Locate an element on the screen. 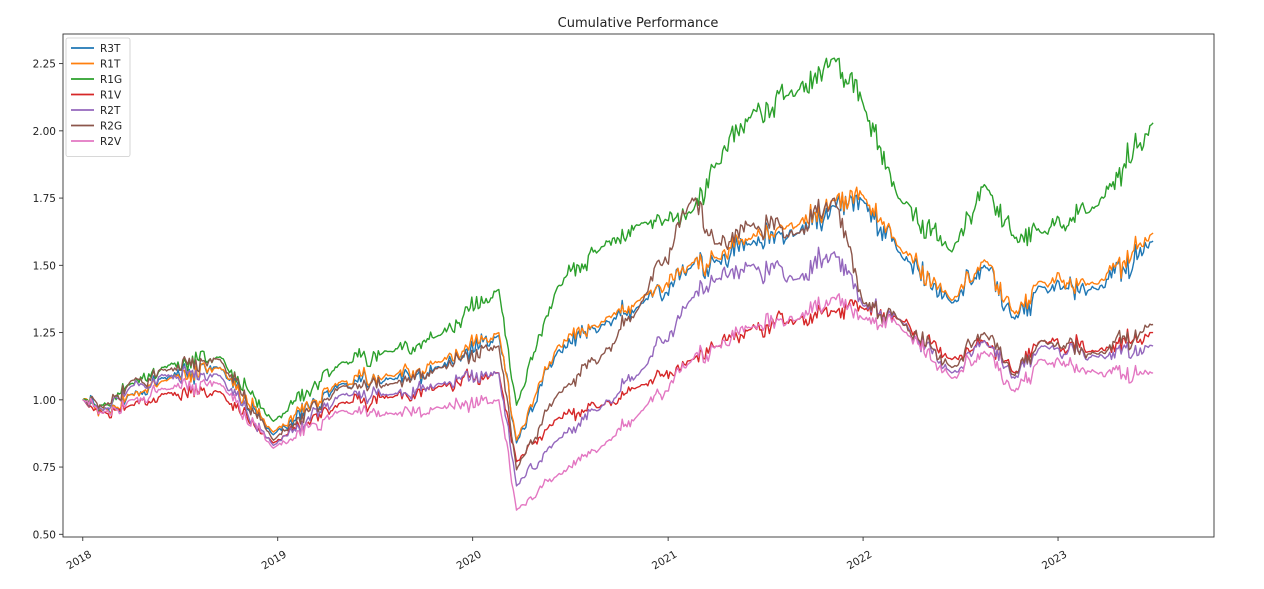 Image resolution: width=1264 pixels, height=589 pixels. y-tick-label: 1.00 is located at coordinates (44, 401).